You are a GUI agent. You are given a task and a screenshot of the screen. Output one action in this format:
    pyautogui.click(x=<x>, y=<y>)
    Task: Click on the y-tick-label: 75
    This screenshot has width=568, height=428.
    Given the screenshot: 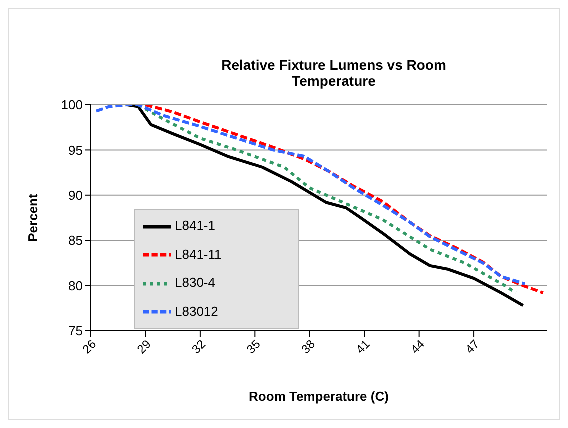 What is the action you would take?
    pyautogui.click(x=75, y=331)
    